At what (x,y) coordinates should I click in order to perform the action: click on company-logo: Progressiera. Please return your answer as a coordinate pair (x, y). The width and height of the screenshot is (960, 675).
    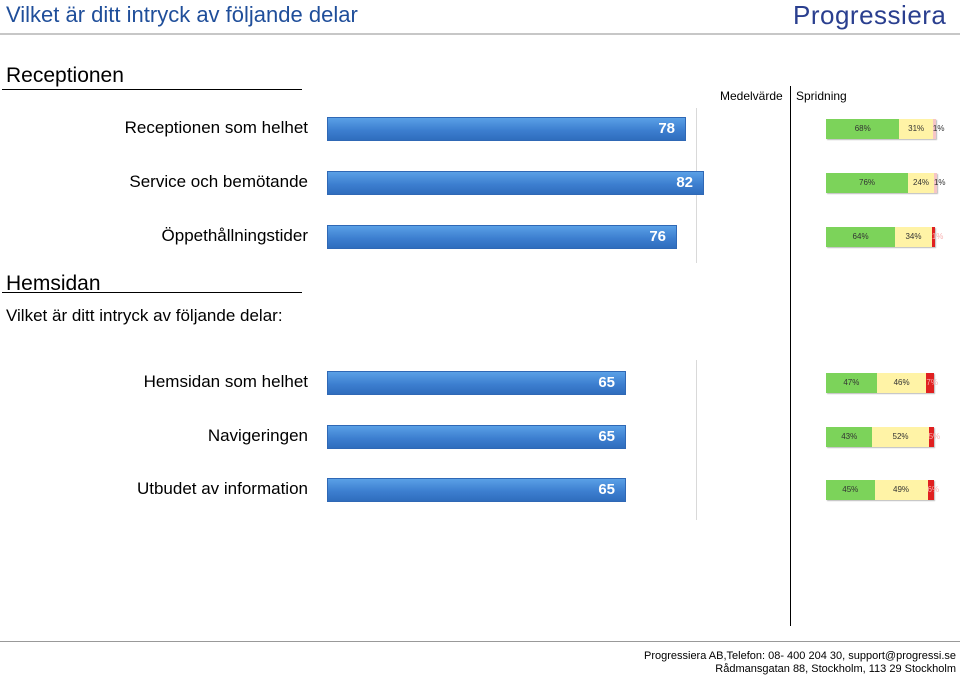
    Looking at the image, I should click on (870, 15).